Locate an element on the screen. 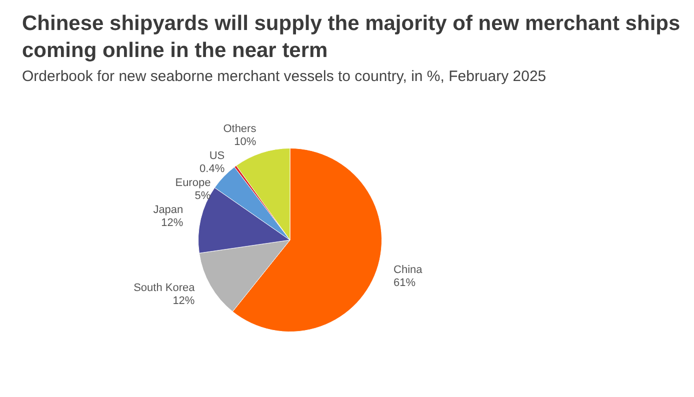  chart-title: Chinese shipyards will supply the majority of new merchant ships coming online in the near term is located at coordinates (352, 37).